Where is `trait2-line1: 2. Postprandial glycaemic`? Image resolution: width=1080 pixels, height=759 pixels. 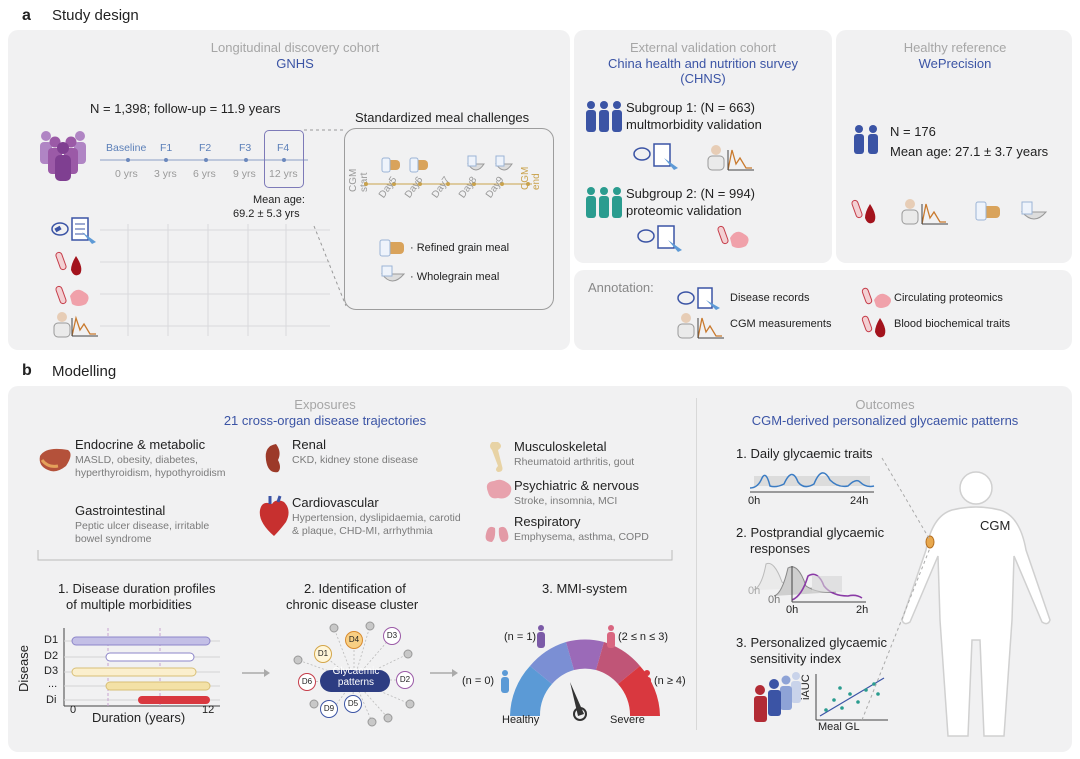
trait2-line1: 2. Postprandial glycaemic is located at coordinates (810, 532).